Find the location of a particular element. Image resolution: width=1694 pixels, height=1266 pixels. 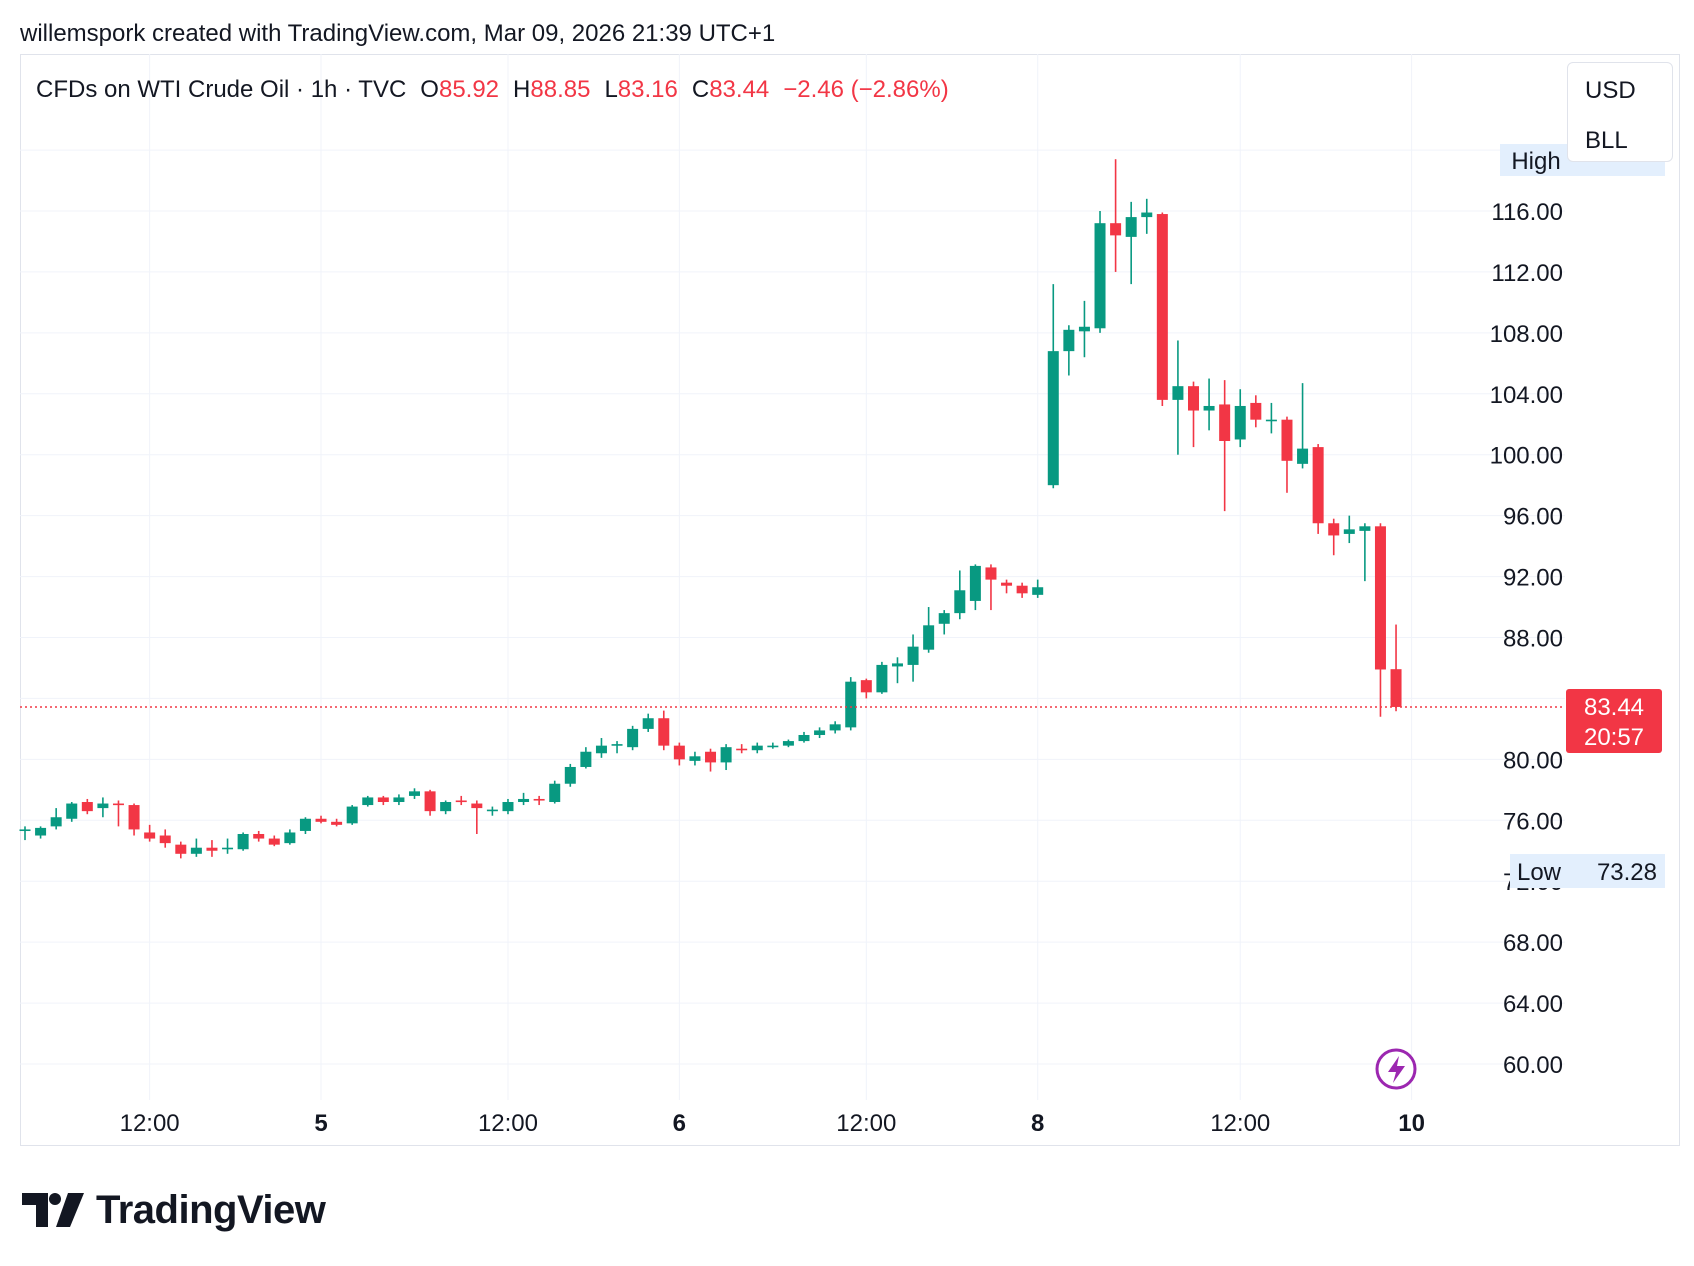

price-tick-label: 108.00 is located at coordinates (1526, 334).